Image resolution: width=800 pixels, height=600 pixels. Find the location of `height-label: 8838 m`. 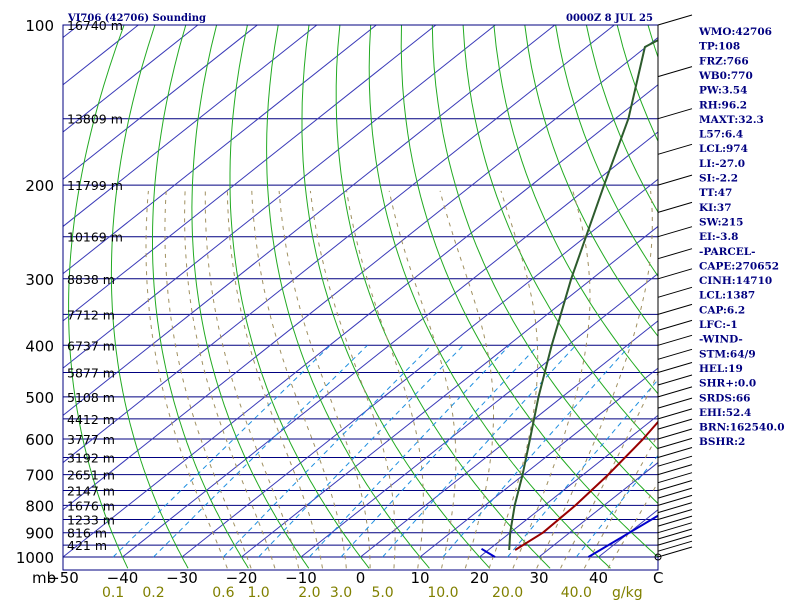

height-label: 8838 m is located at coordinates (91, 279).